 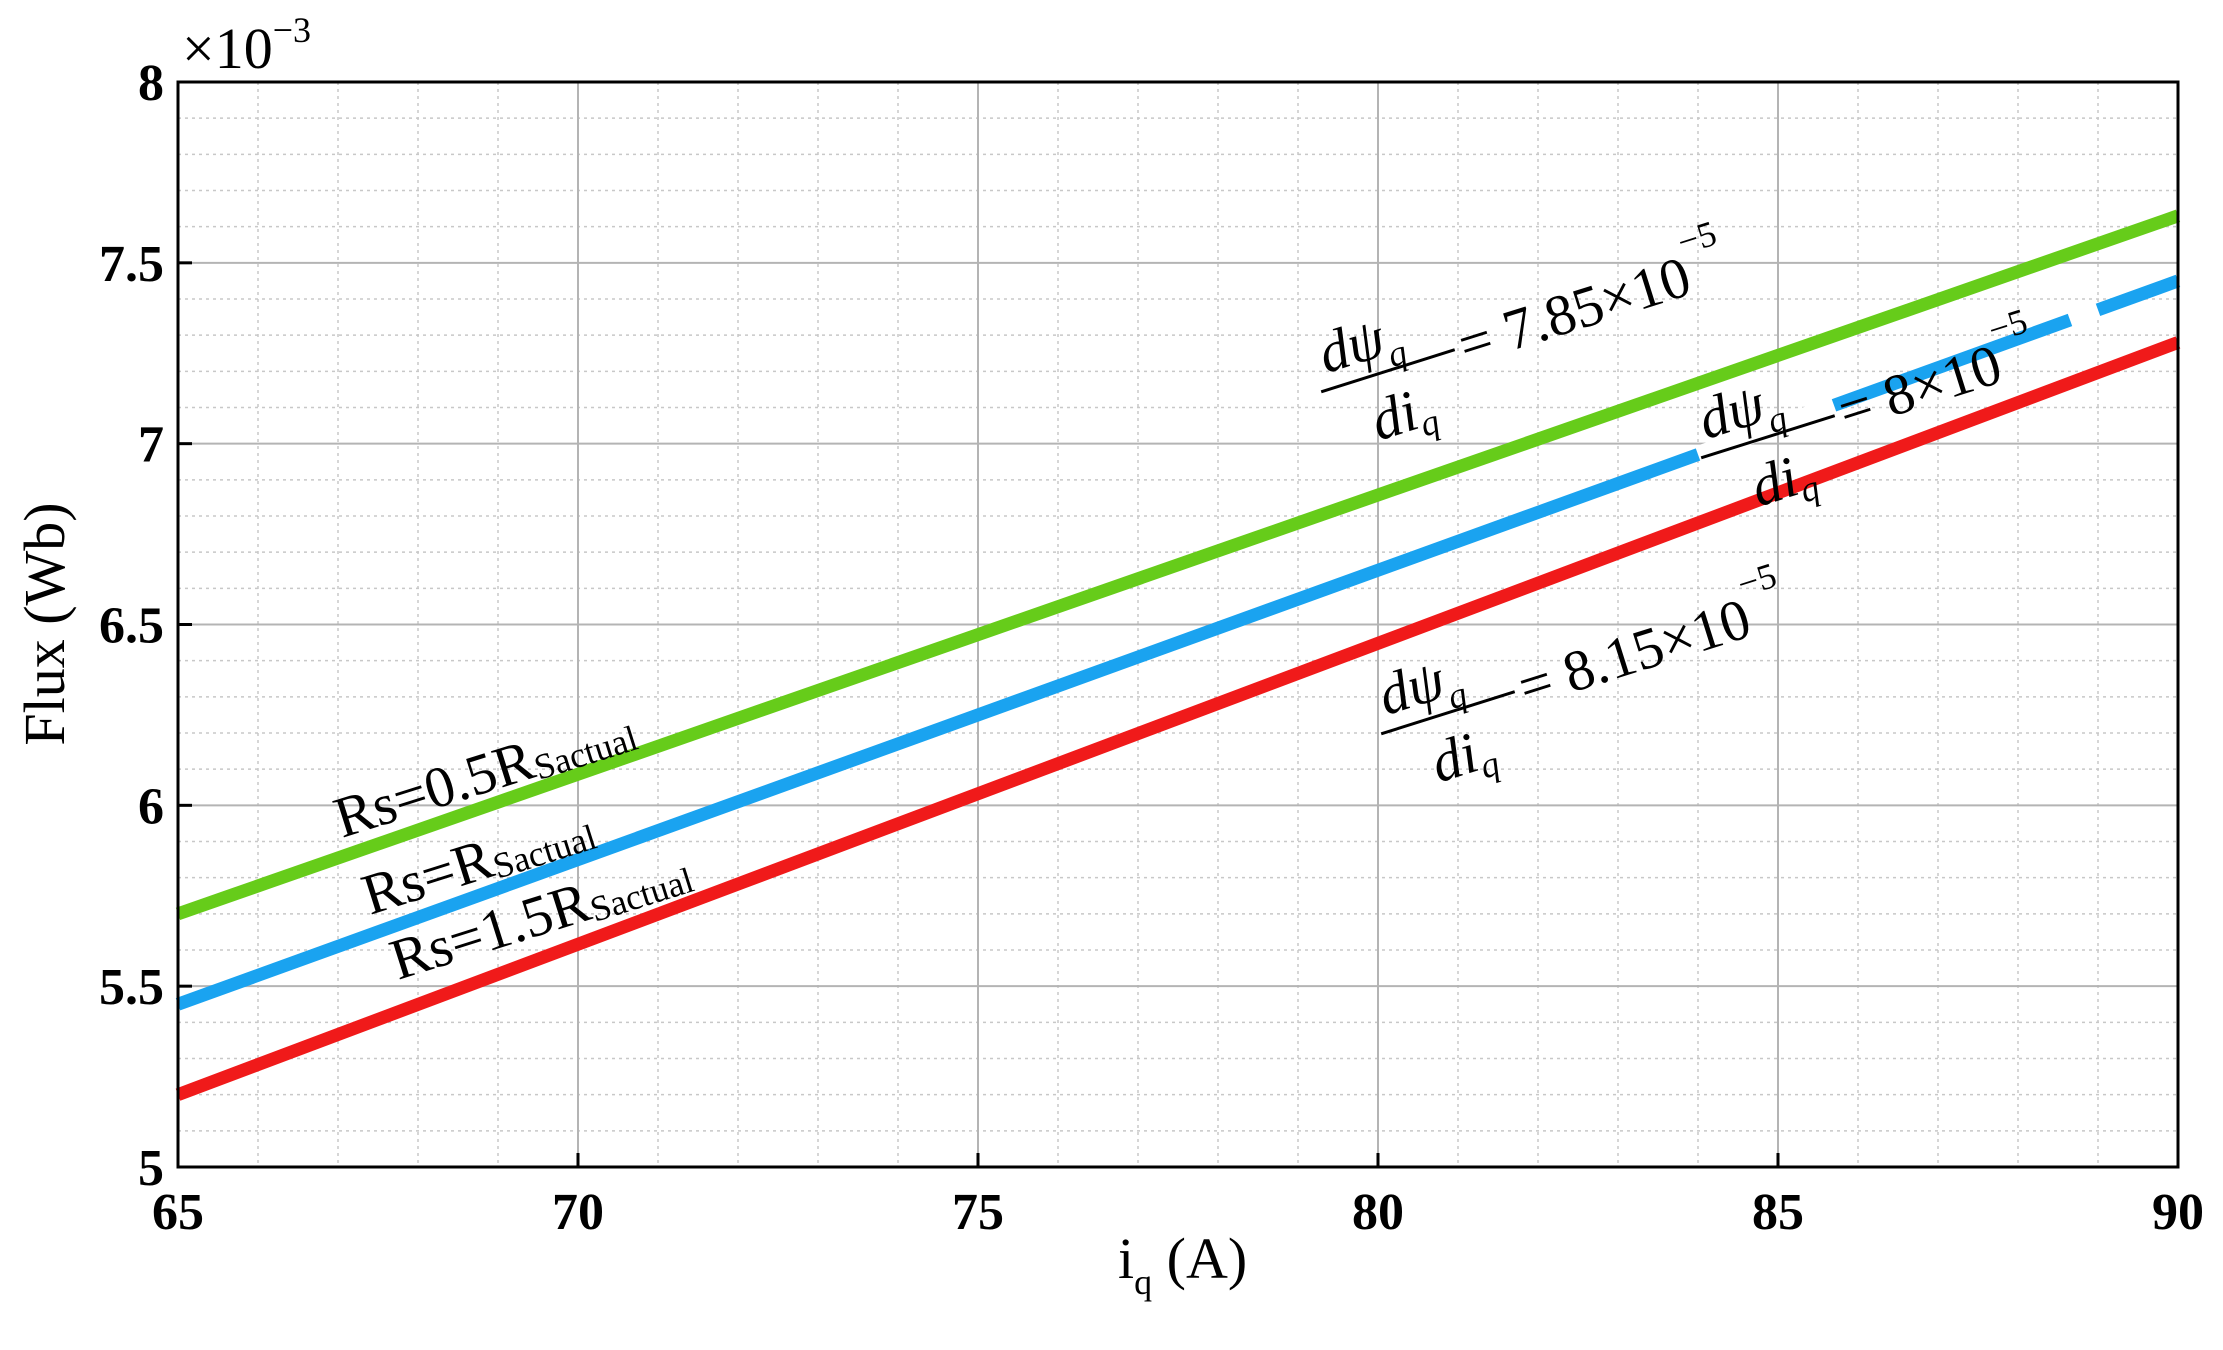 I want to click on x-tick-label: 80, so click(x=1378, y=1212).